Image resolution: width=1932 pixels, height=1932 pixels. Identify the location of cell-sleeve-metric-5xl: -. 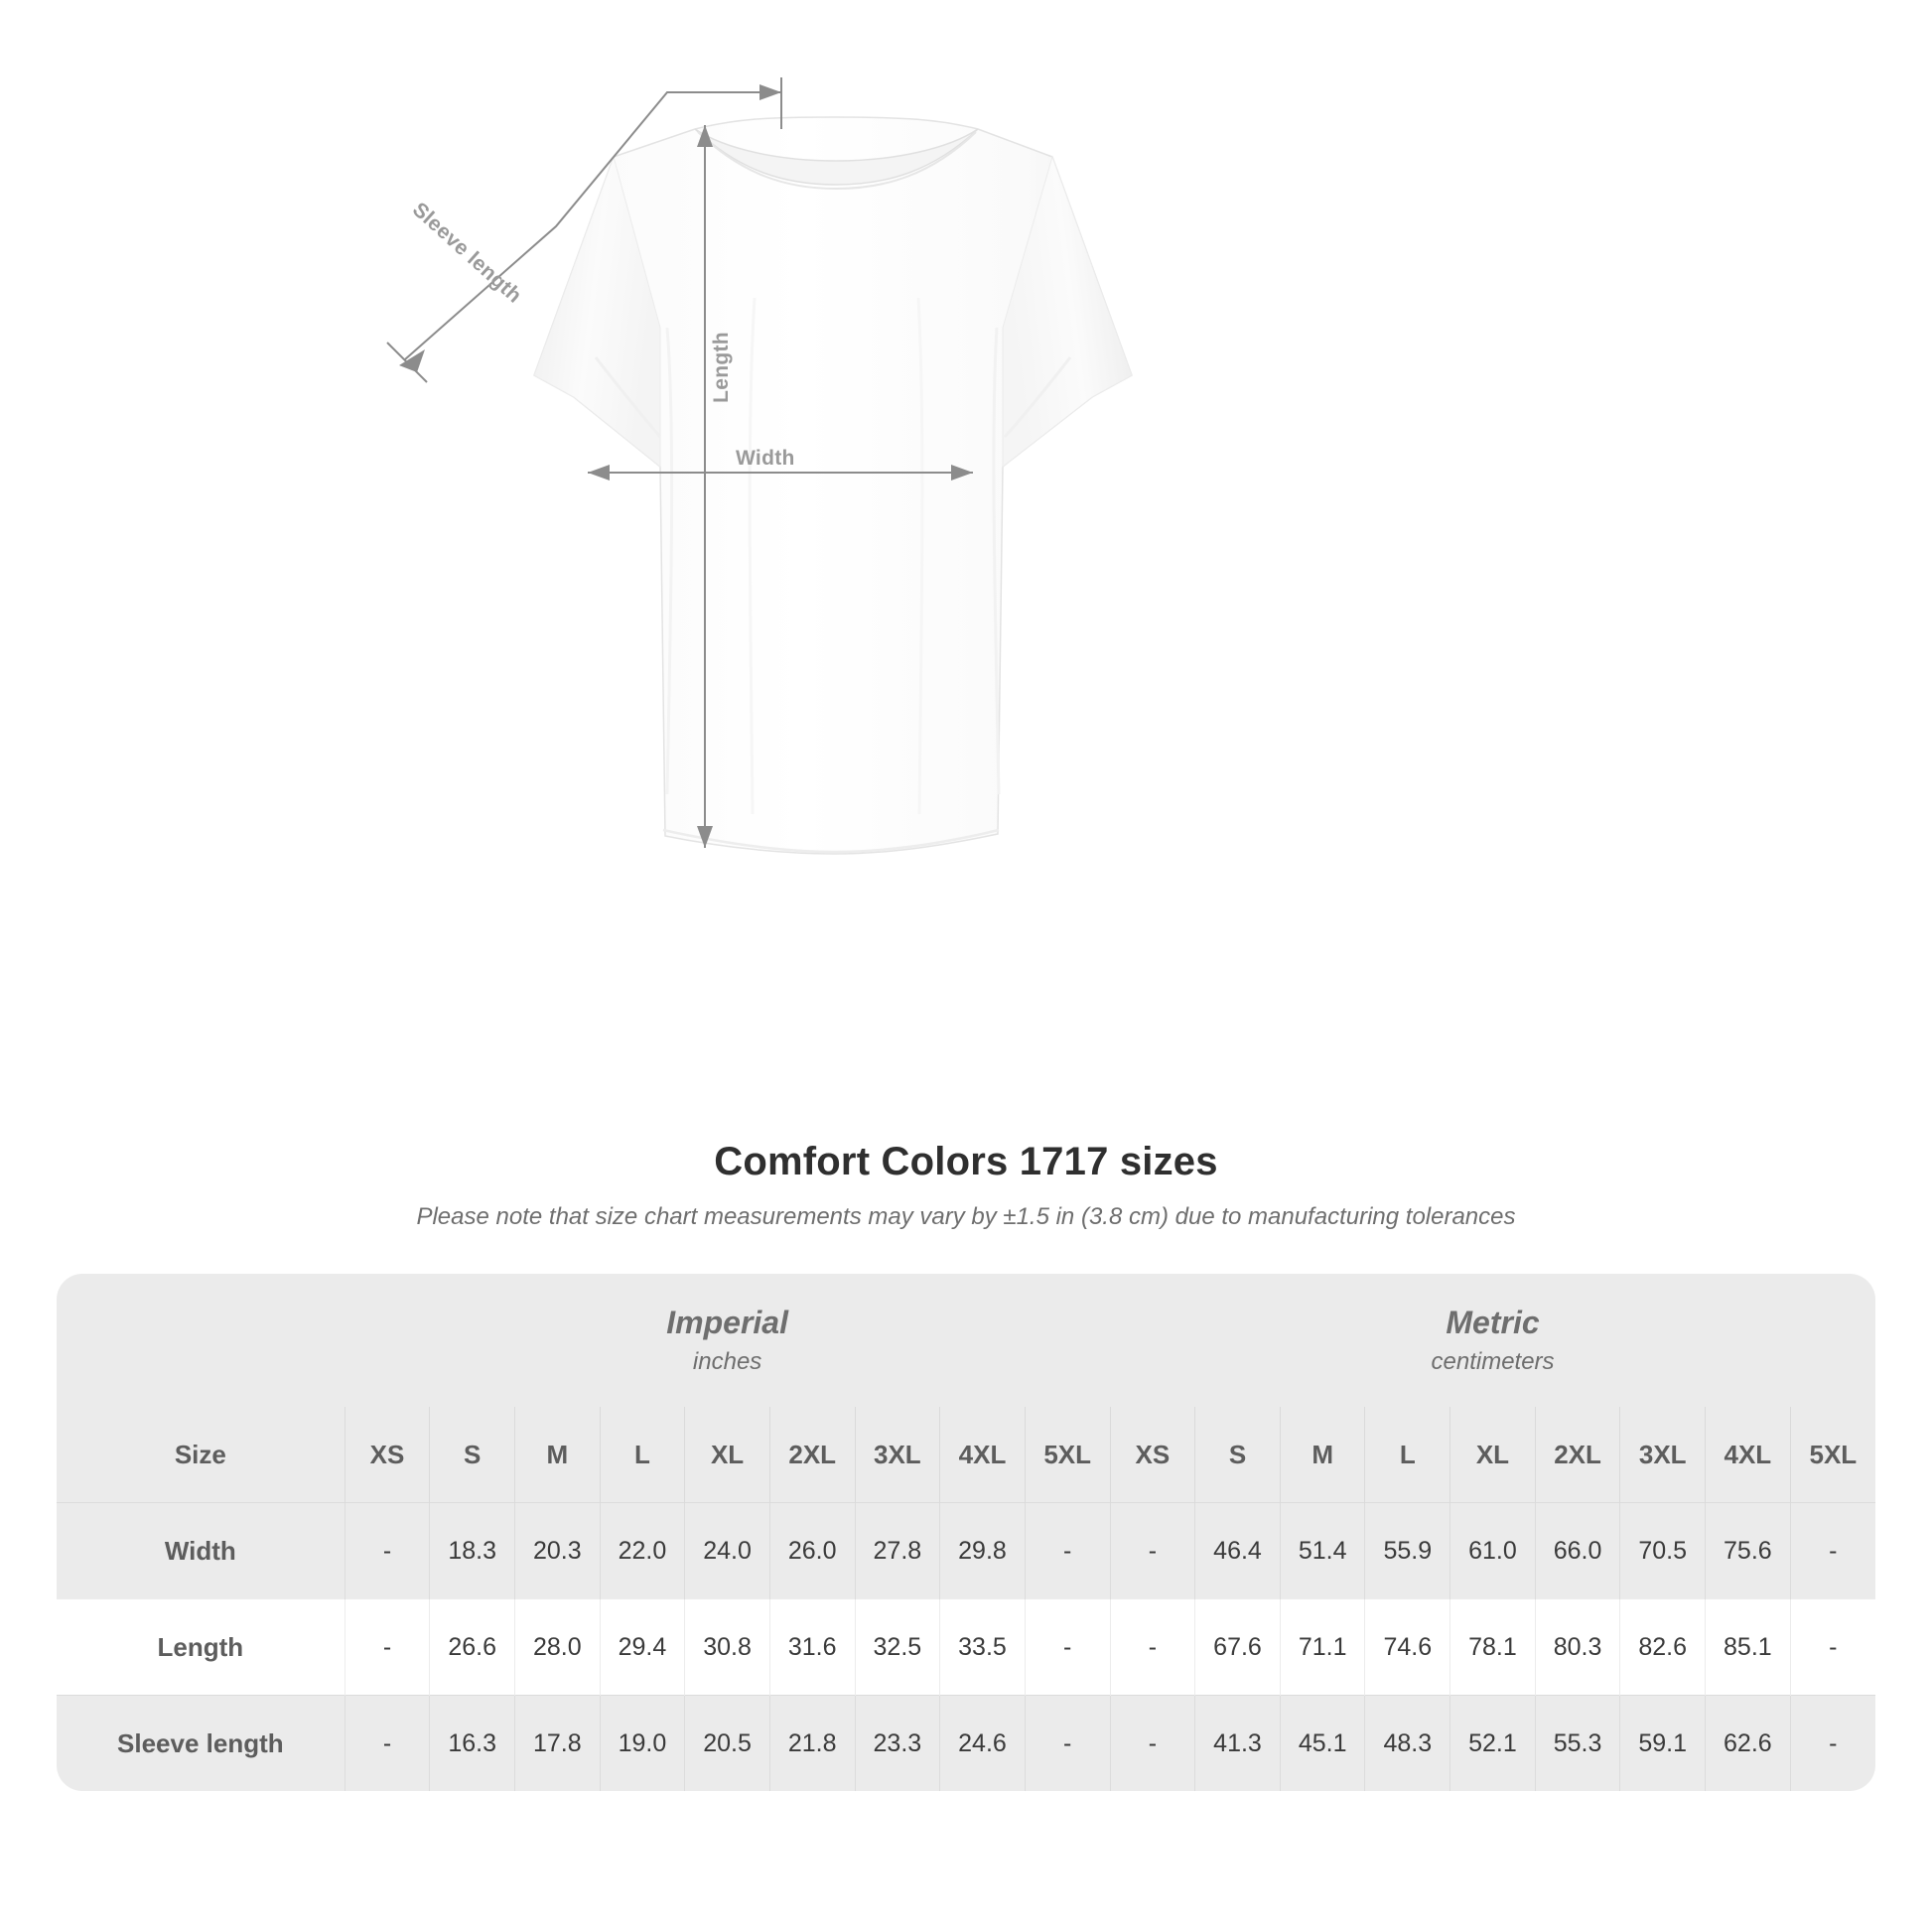
(1832, 1743).